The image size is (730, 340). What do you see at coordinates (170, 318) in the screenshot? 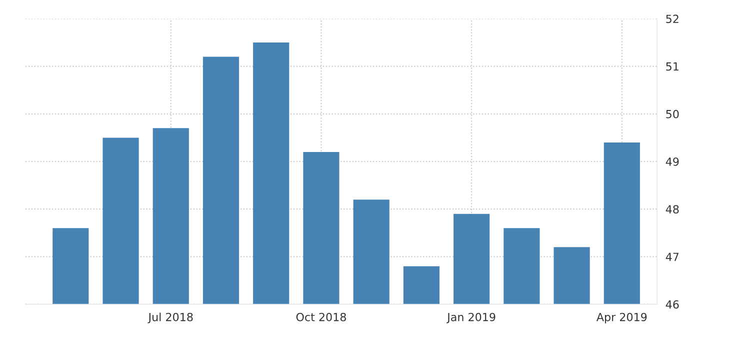
I see `x-tick-label: Jul 2018` at bounding box center [170, 318].